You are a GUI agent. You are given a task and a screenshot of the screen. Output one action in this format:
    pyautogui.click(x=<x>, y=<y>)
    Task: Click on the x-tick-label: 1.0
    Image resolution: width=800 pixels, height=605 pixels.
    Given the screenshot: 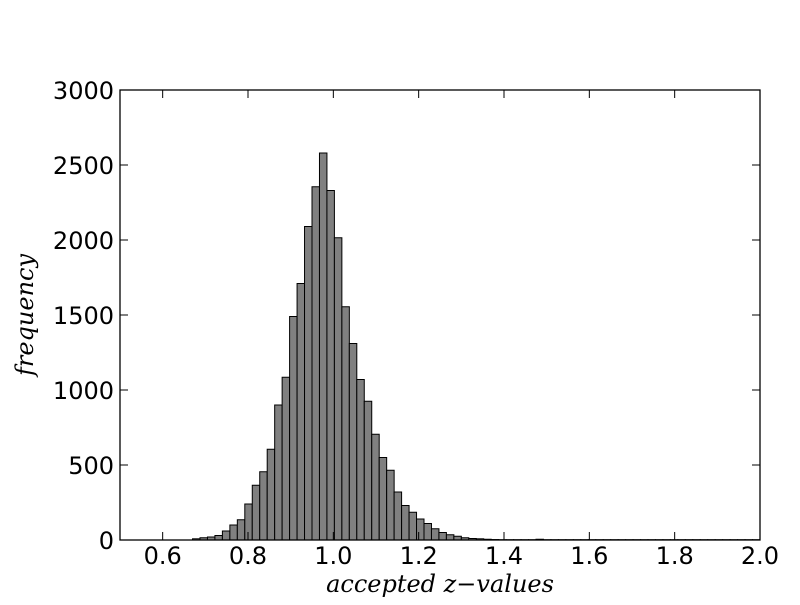 What is the action you would take?
    pyautogui.click(x=333, y=556)
    